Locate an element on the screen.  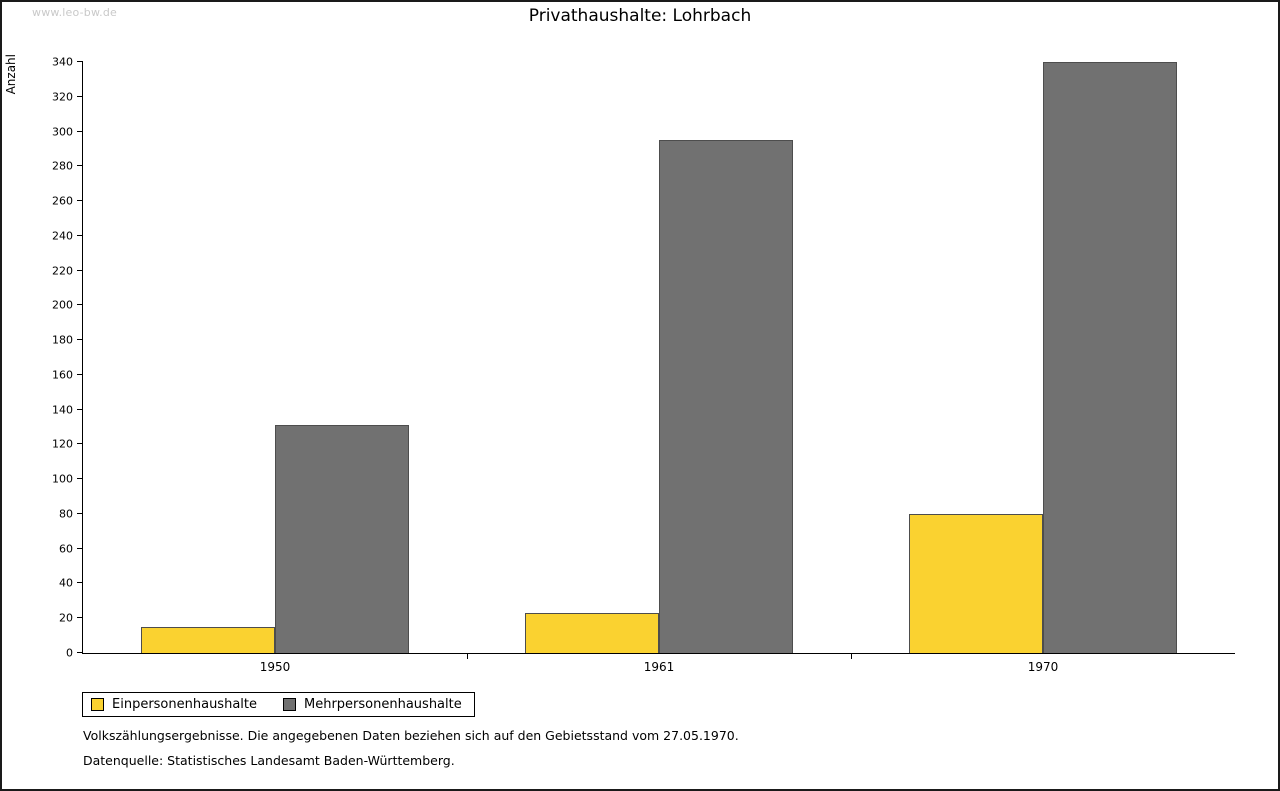
y-tick-label: 200 is located at coordinates (62, 305).